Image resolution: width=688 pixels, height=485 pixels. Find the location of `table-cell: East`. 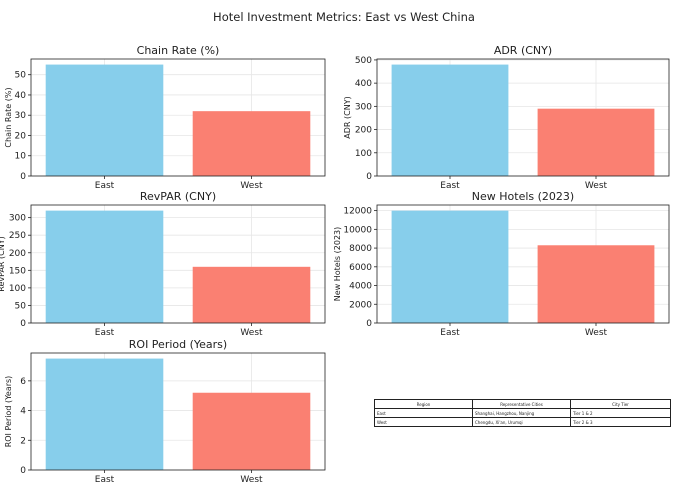

table-cell: East is located at coordinates (423, 413).